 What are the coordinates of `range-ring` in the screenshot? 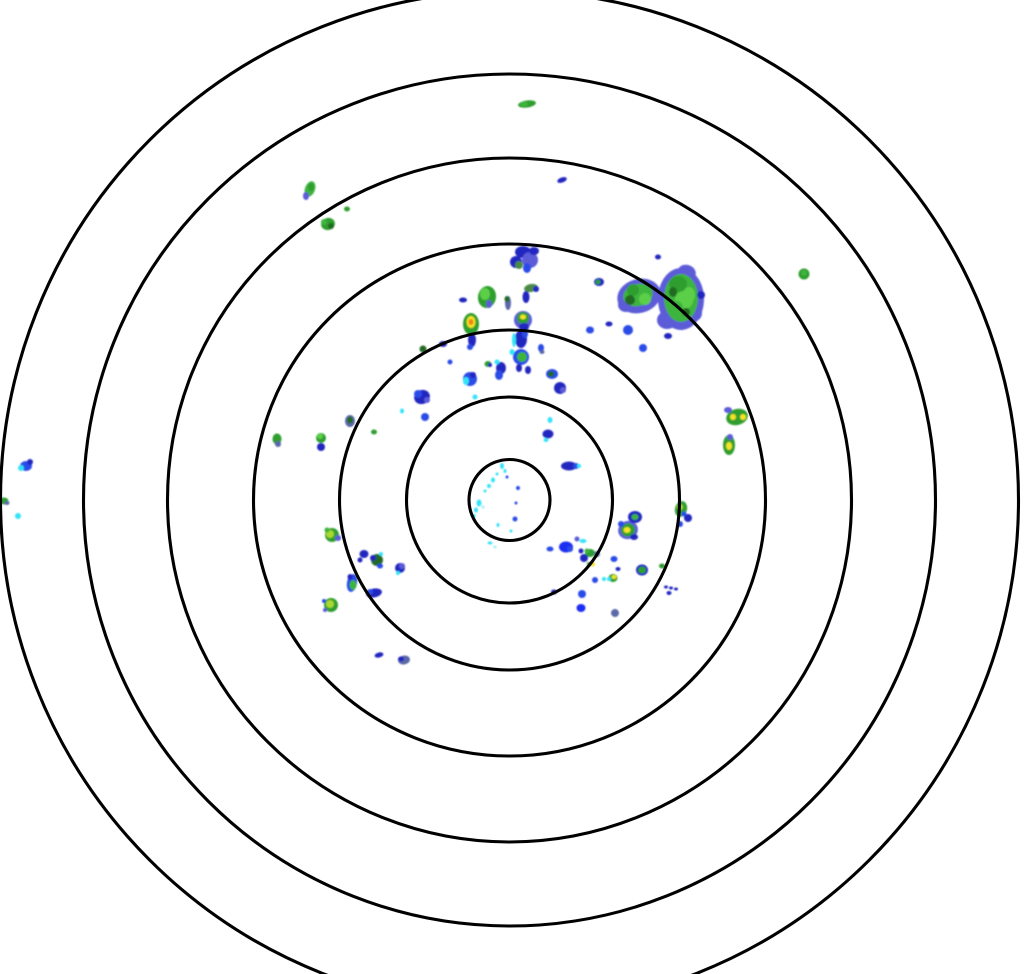 It's located at (509, 500).